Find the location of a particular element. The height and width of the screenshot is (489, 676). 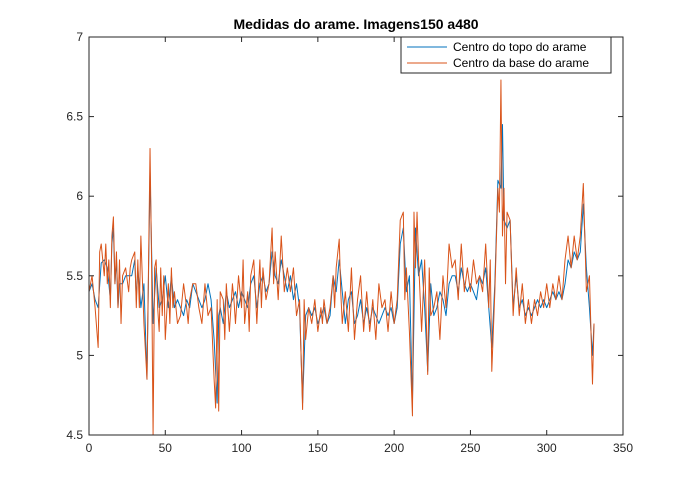

x-tick-label: 350 is located at coordinates (623, 448).